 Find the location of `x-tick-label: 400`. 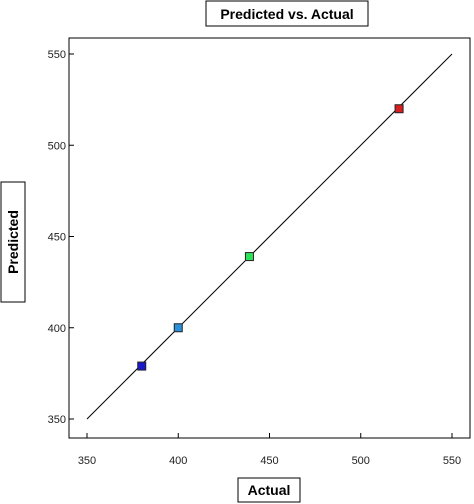

x-tick-label: 400 is located at coordinates (178, 461).